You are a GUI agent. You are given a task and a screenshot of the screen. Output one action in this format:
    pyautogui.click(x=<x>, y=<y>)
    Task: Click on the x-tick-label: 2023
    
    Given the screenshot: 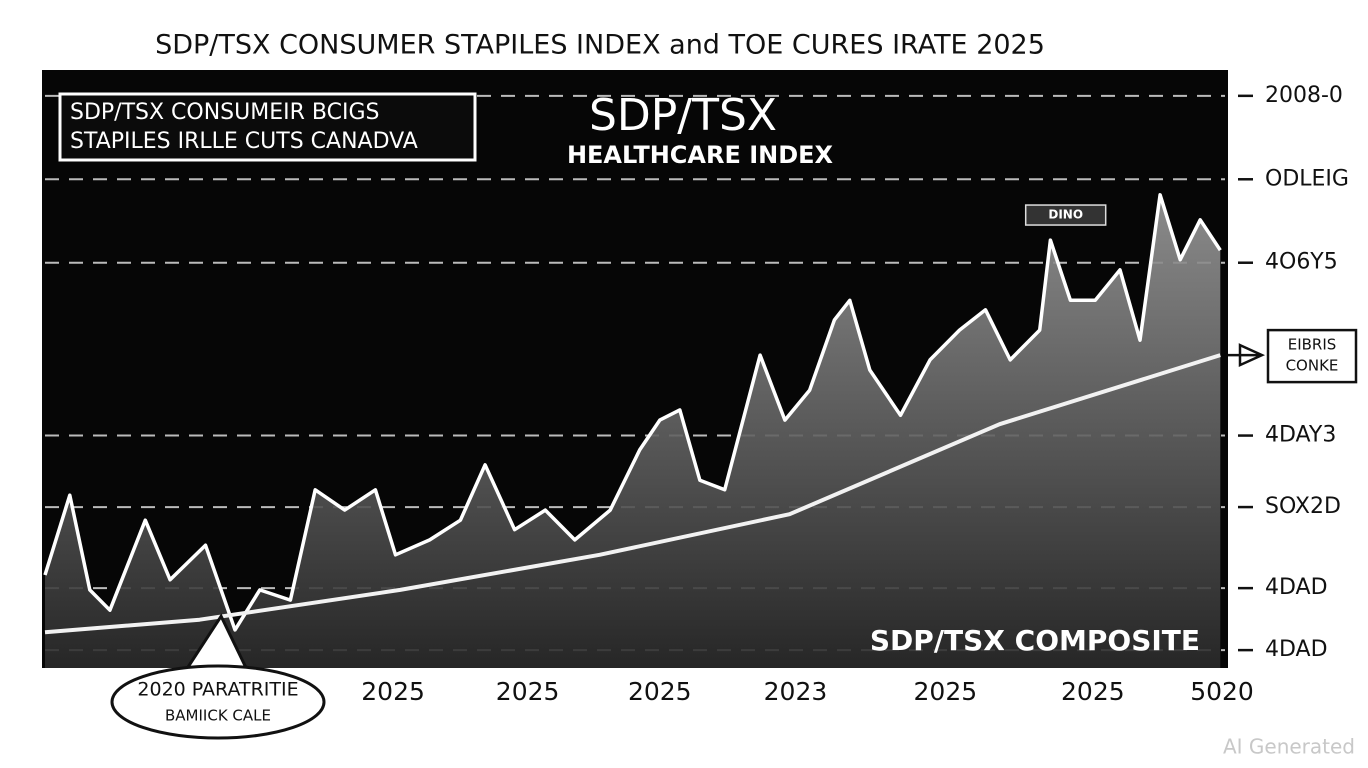 What is the action you would take?
    pyautogui.click(x=796, y=691)
    